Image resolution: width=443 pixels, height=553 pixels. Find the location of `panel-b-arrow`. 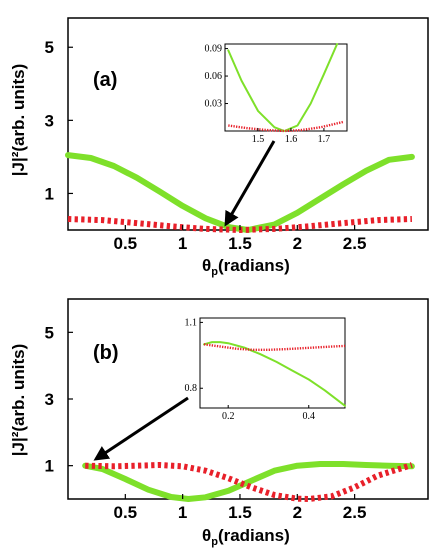

panel-b-arrow is located at coordinates (141, 428).